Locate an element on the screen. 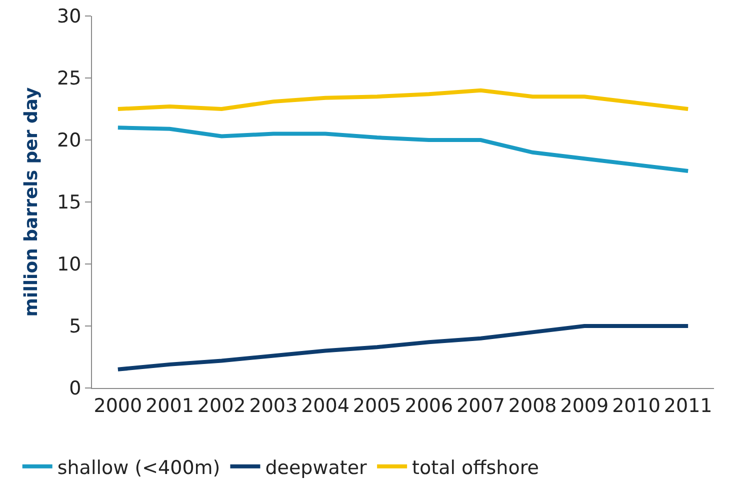 The height and width of the screenshot is (498, 736). x-tick-label: 2005 is located at coordinates (377, 405).